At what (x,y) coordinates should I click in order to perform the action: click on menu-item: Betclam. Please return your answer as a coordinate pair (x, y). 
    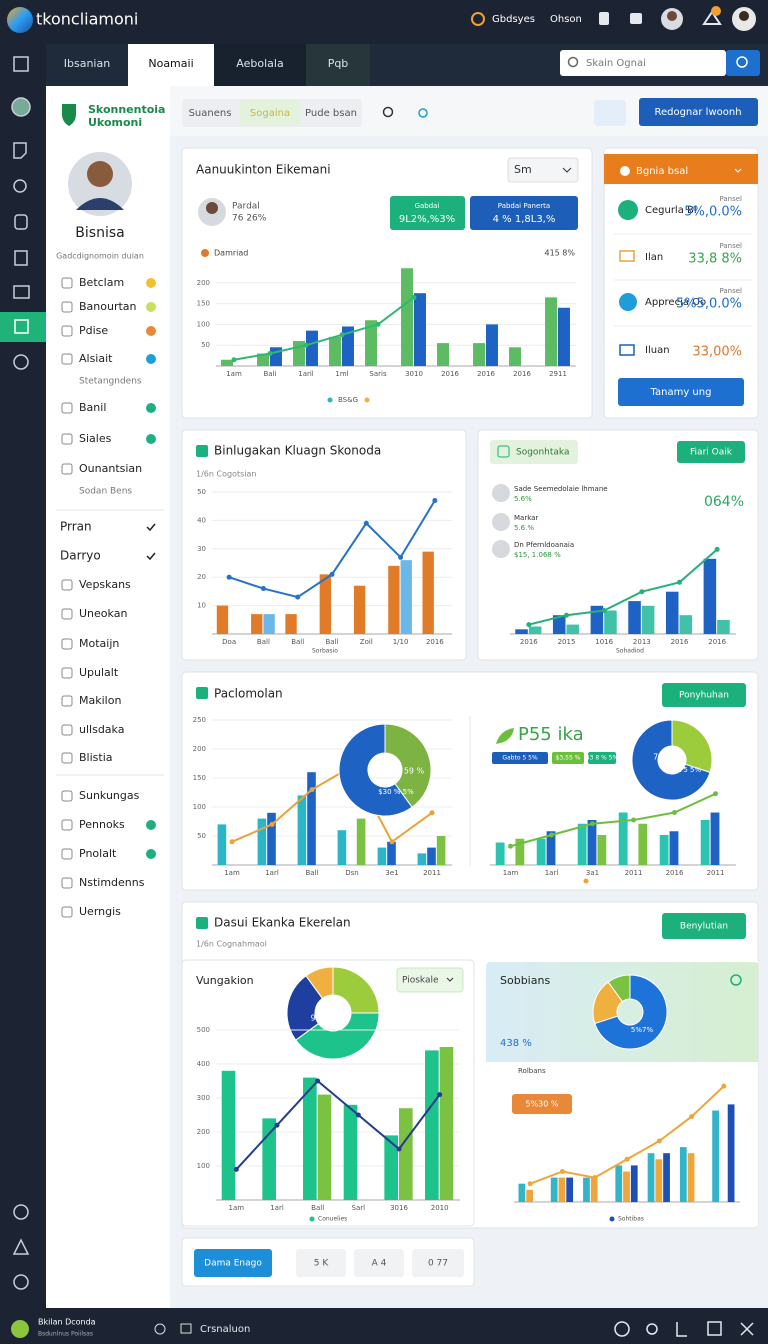
    Looking at the image, I should click on (101, 282).